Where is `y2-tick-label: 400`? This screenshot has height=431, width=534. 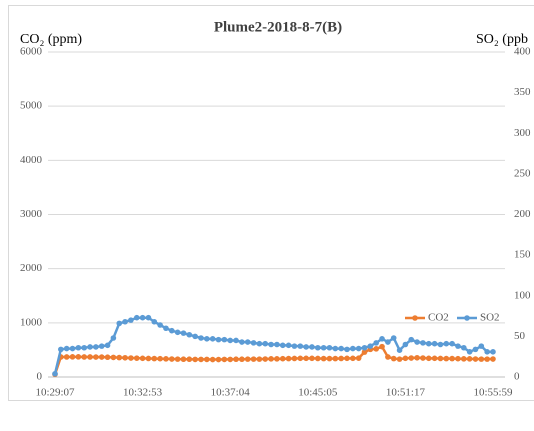 y2-tick-label: 400 is located at coordinates (522, 52).